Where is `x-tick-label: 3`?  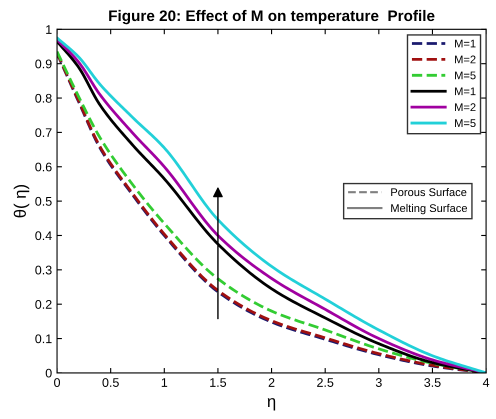 x-tick-label: 3 is located at coordinates (379, 382).